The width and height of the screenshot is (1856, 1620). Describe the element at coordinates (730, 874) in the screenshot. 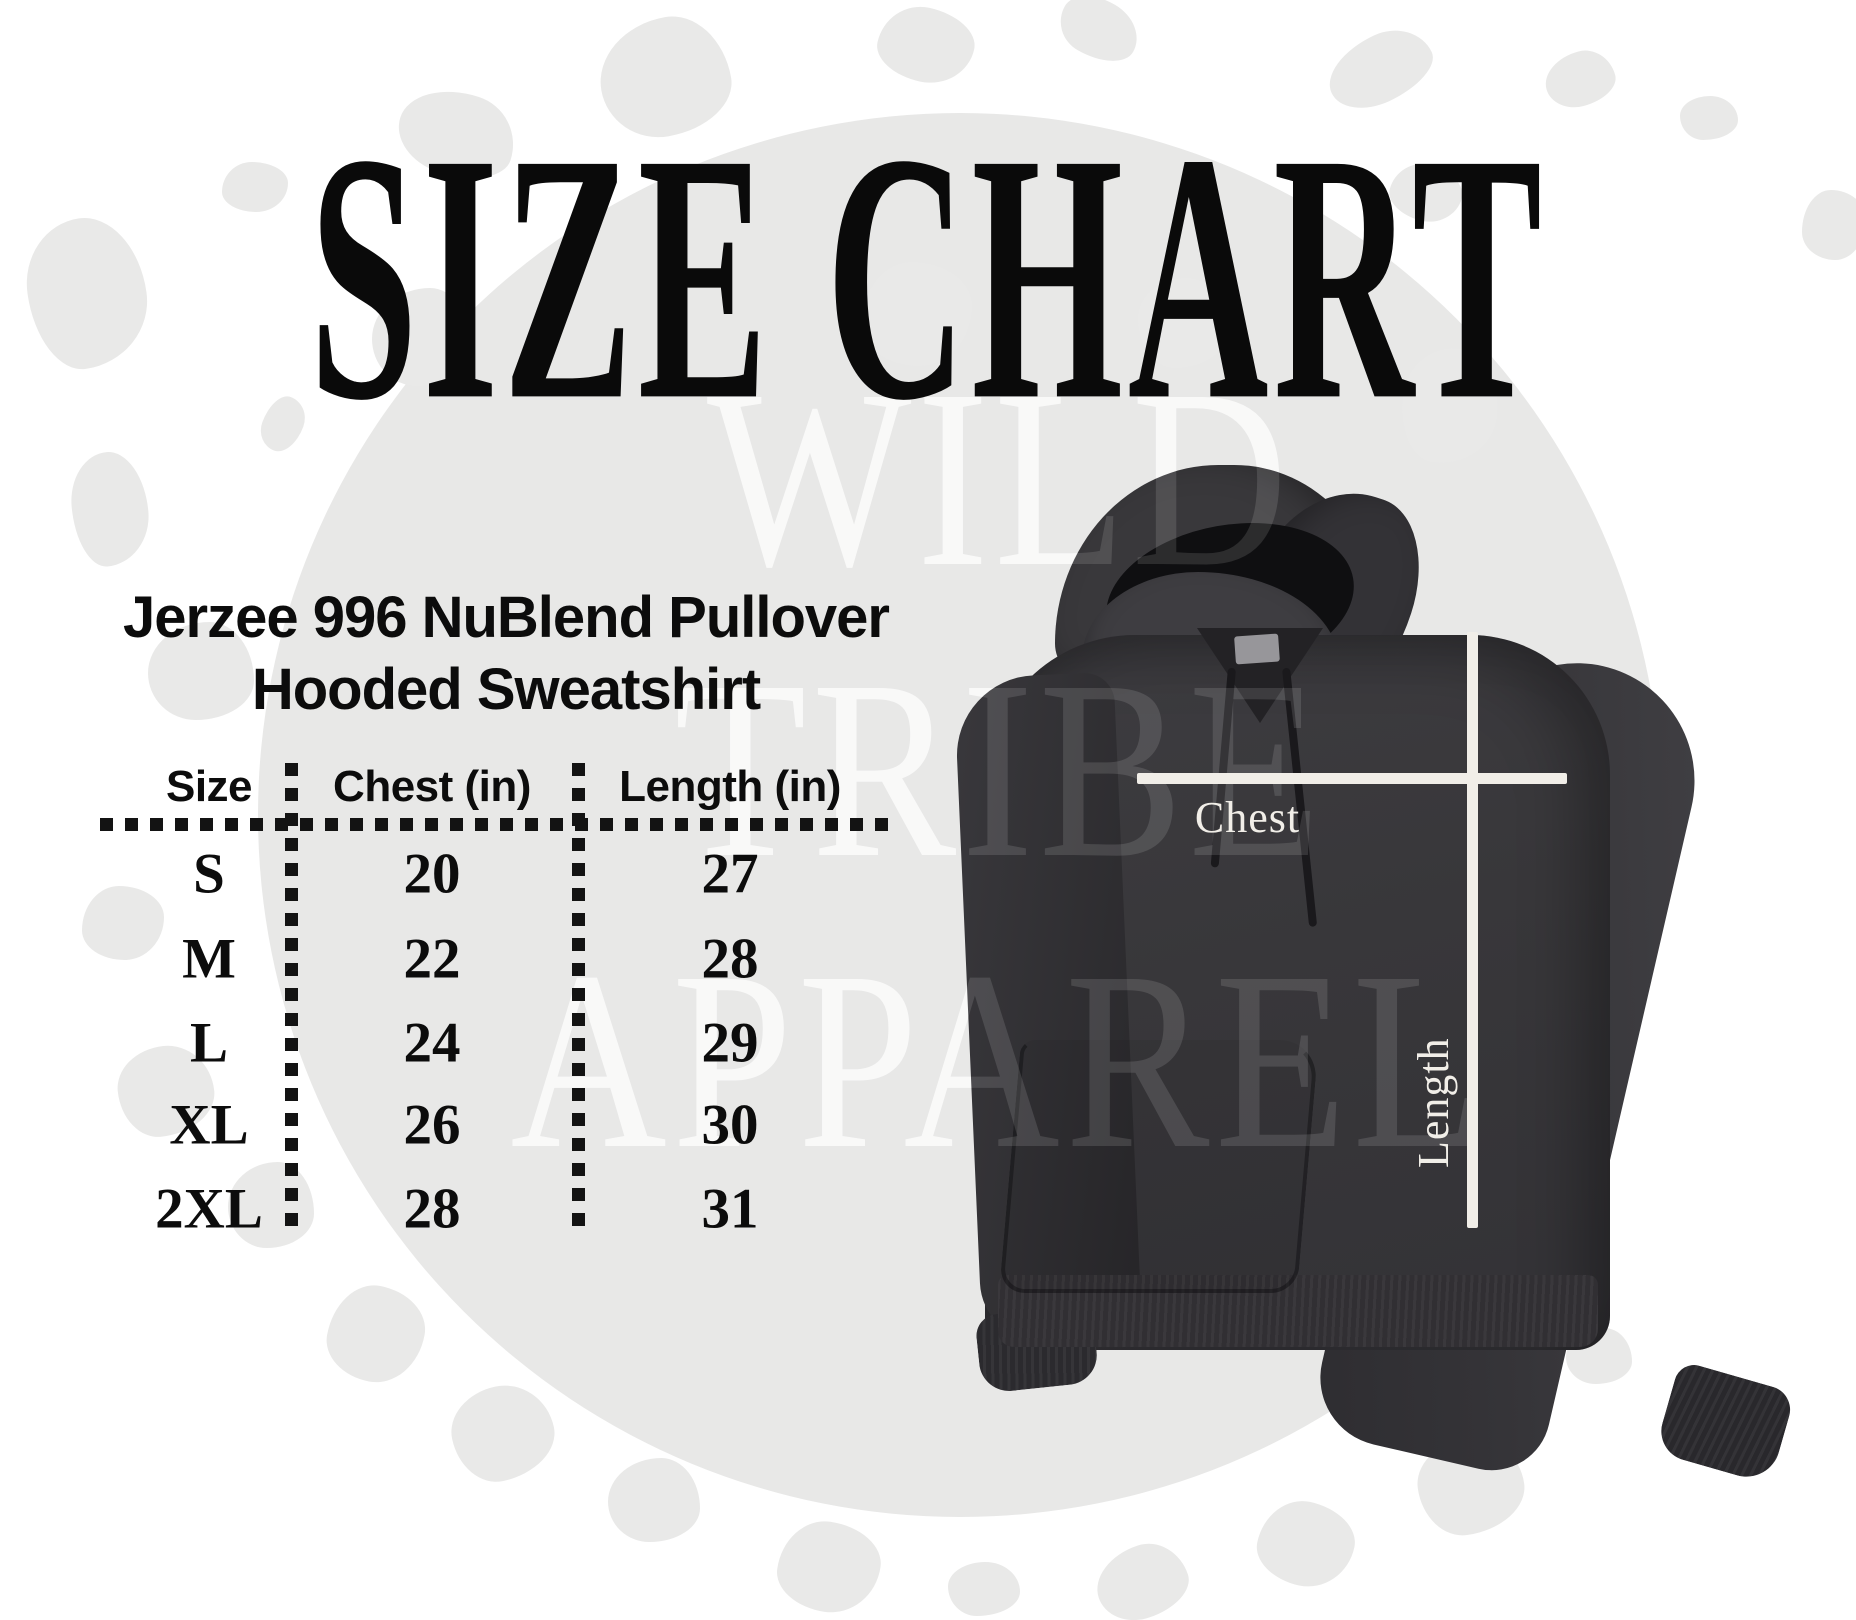

I see `table-cell-length: 27` at that location.